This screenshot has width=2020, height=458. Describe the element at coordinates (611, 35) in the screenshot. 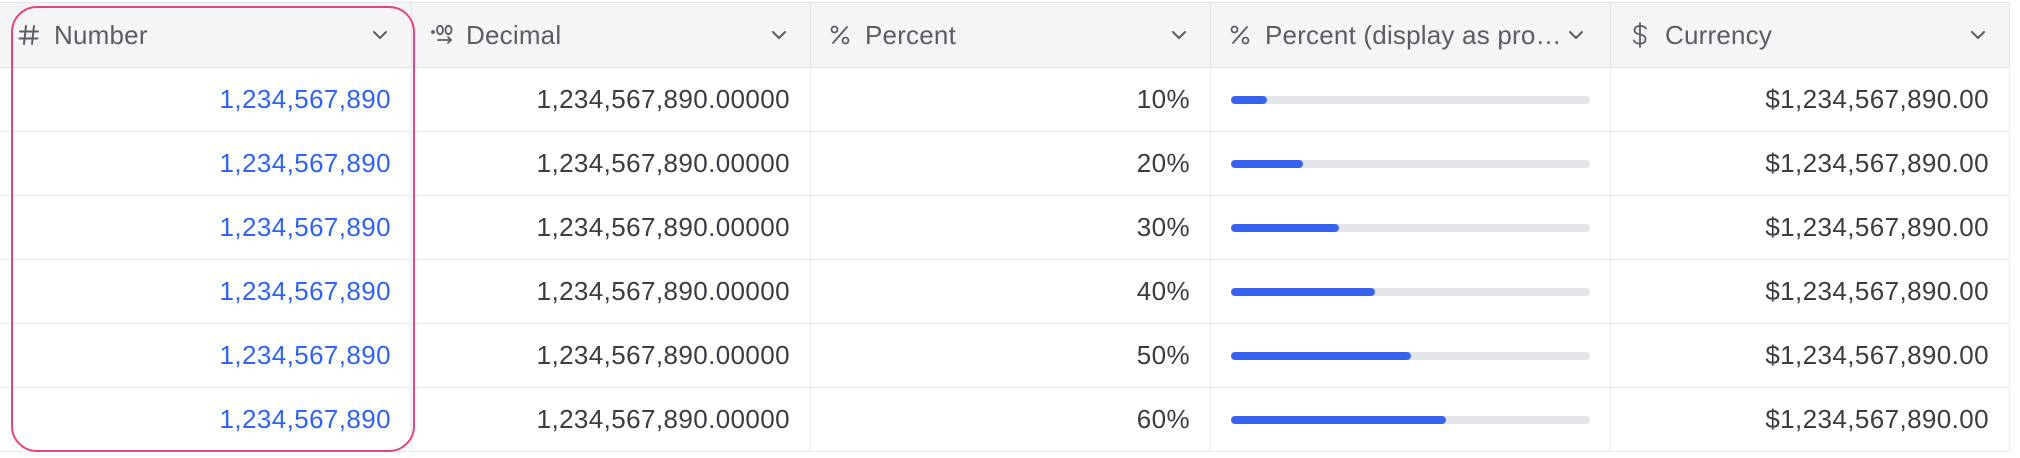

I see `column-header-decimal: Decimal` at that location.